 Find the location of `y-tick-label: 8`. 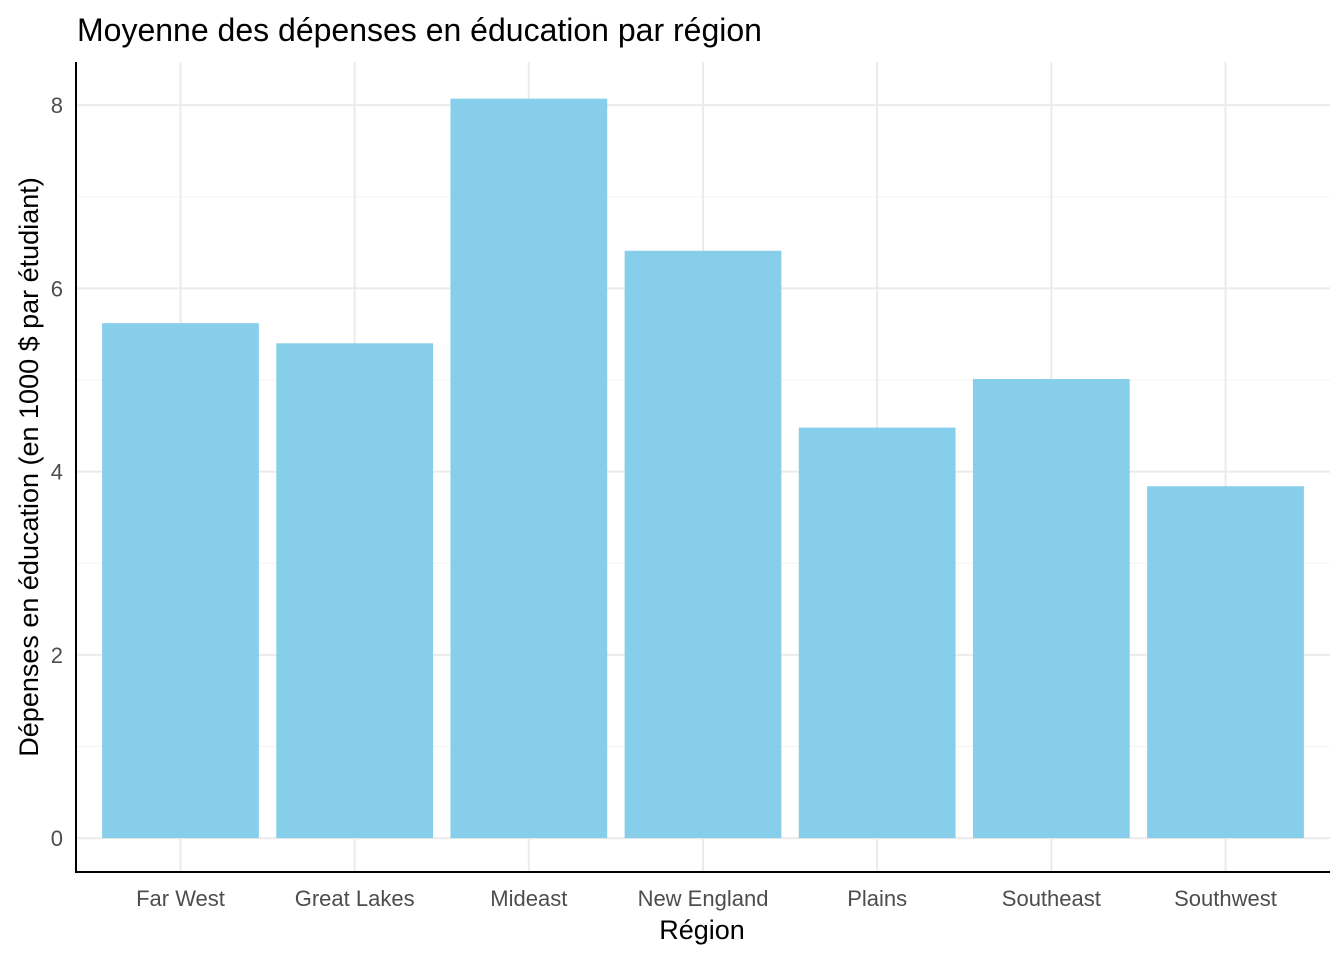

y-tick-label: 8 is located at coordinates (57, 105).